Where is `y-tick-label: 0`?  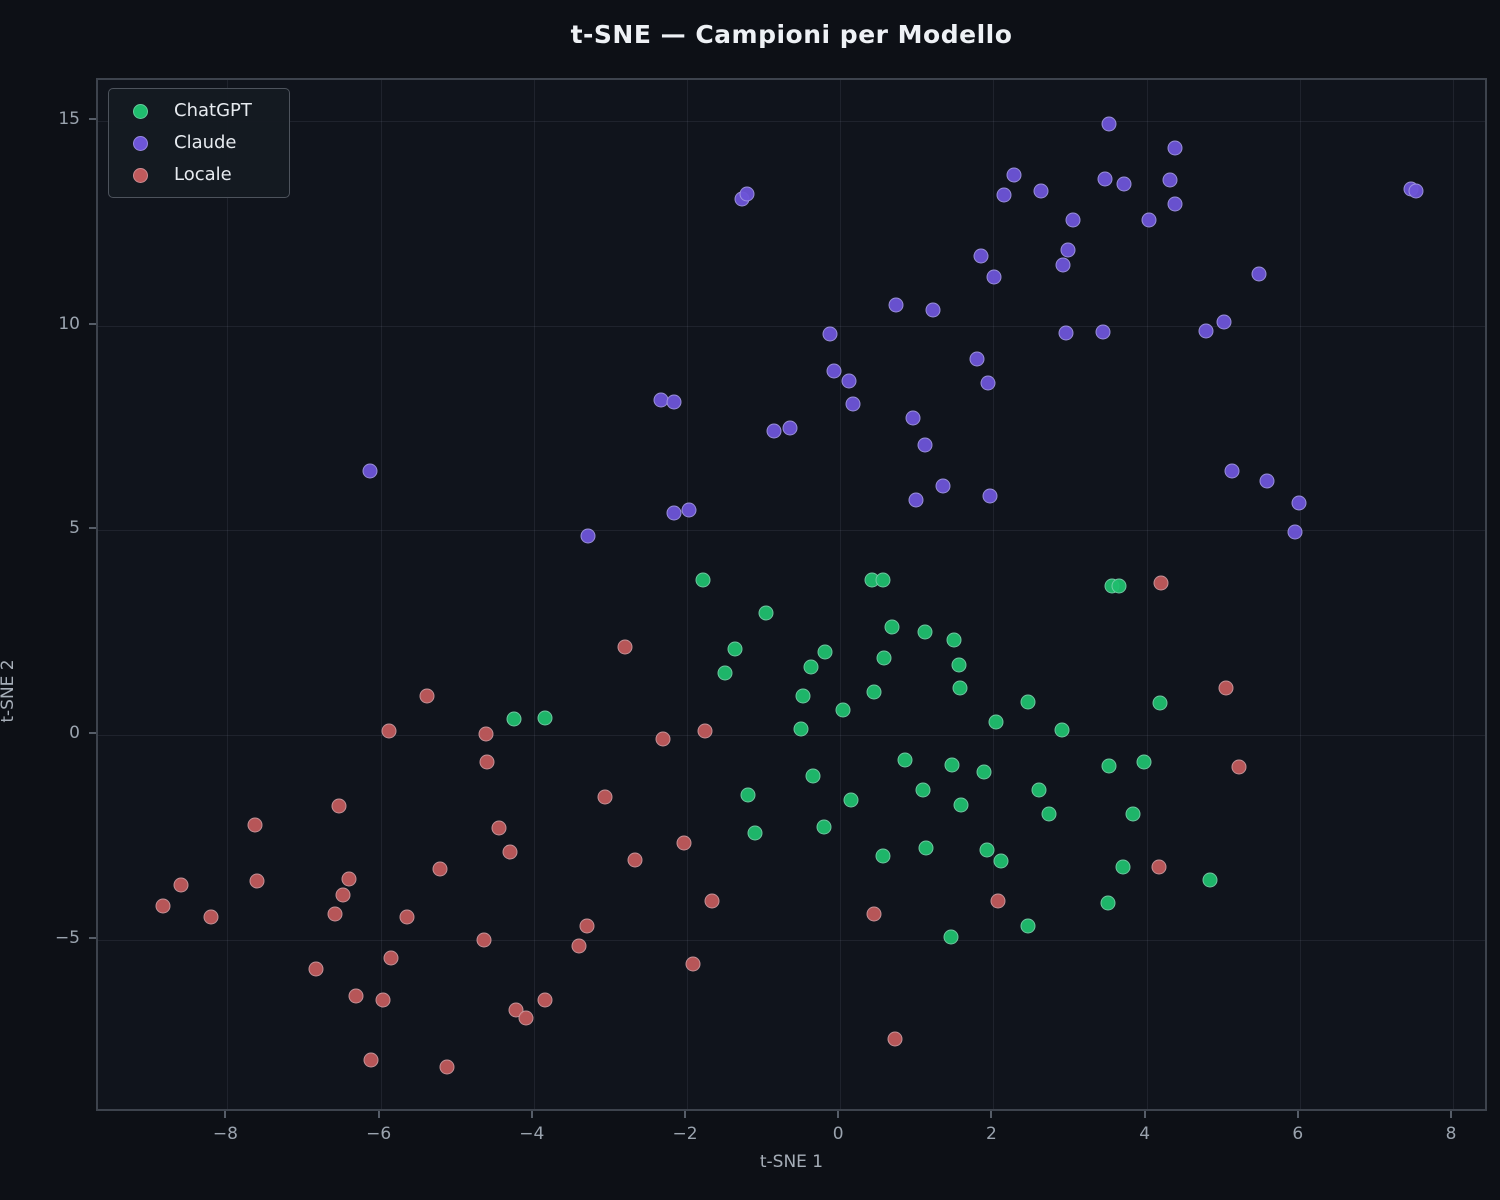
y-tick-label: 0 is located at coordinates (74, 732).